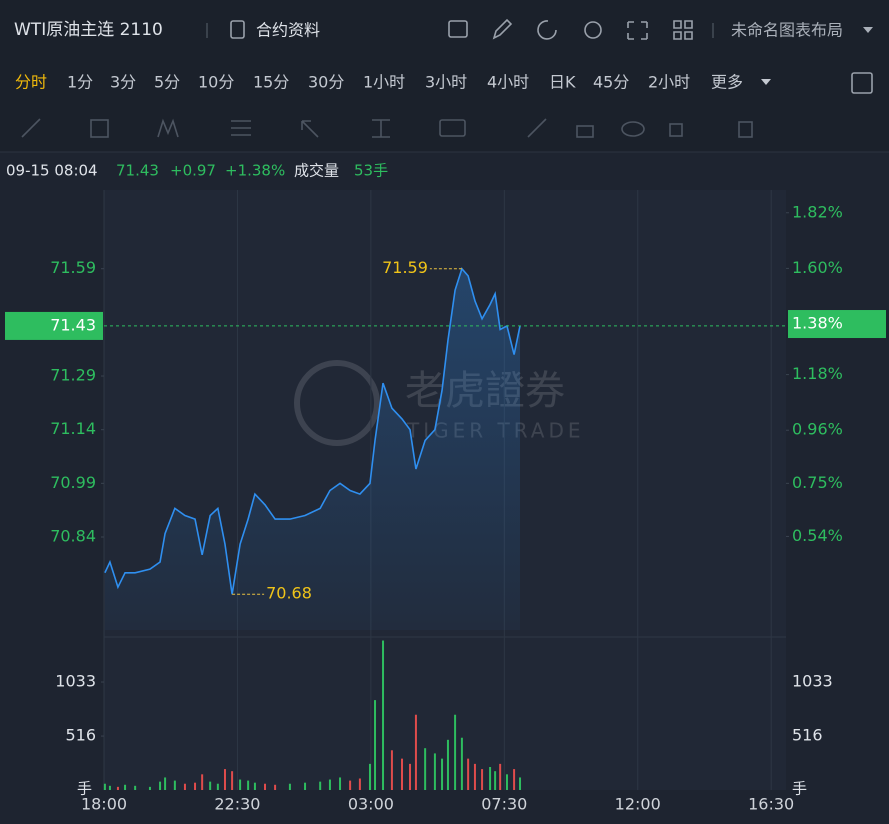 Image resolution: width=889 pixels, height=824 pixels. I want to click on period-button: 10分, so click(216, 82).